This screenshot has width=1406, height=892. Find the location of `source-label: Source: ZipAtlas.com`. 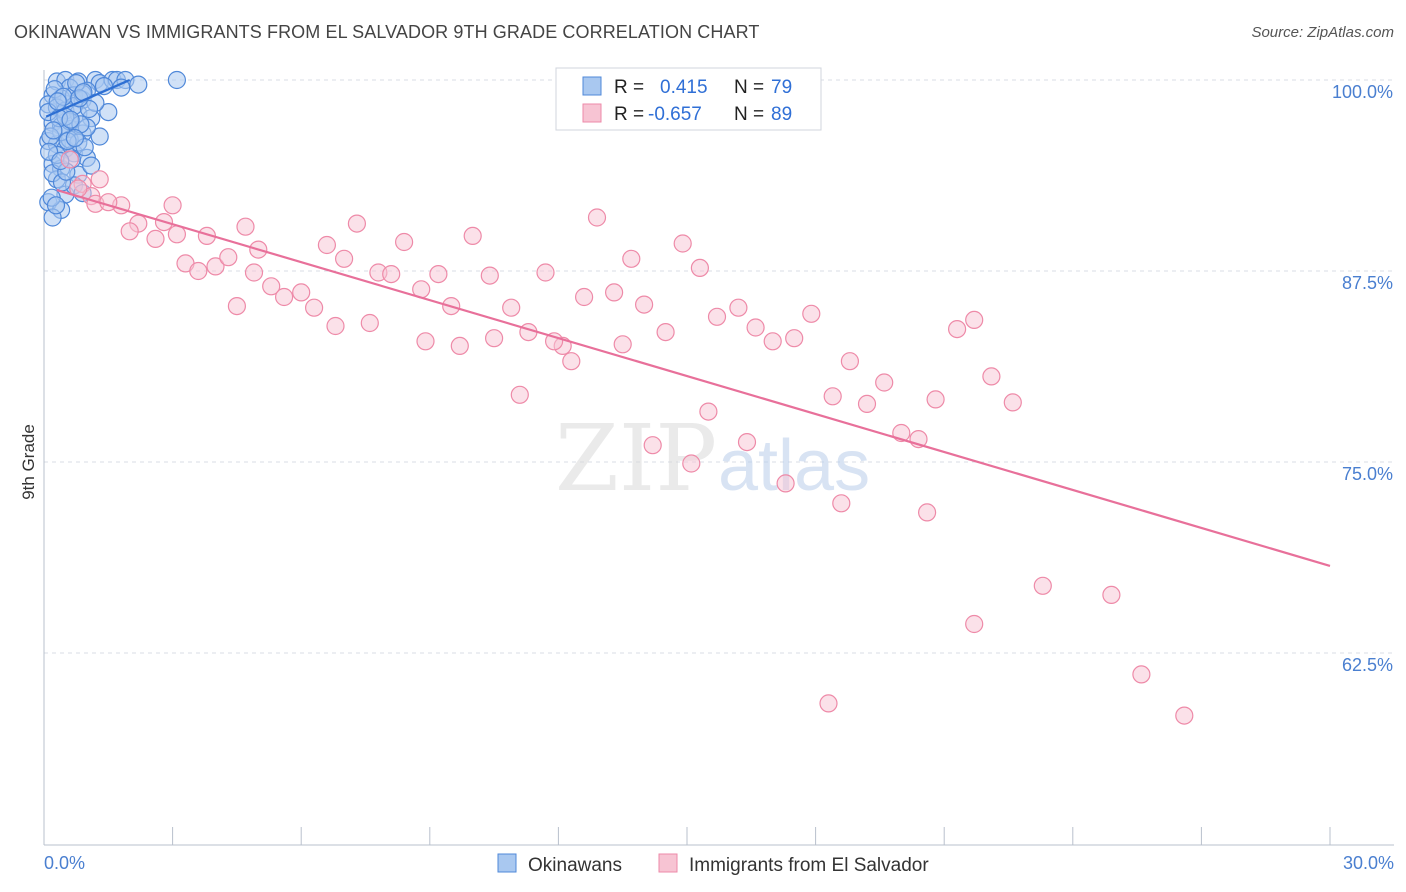

source-label: Source: ZipAtlas.com is located at coordinates (1322, 32).